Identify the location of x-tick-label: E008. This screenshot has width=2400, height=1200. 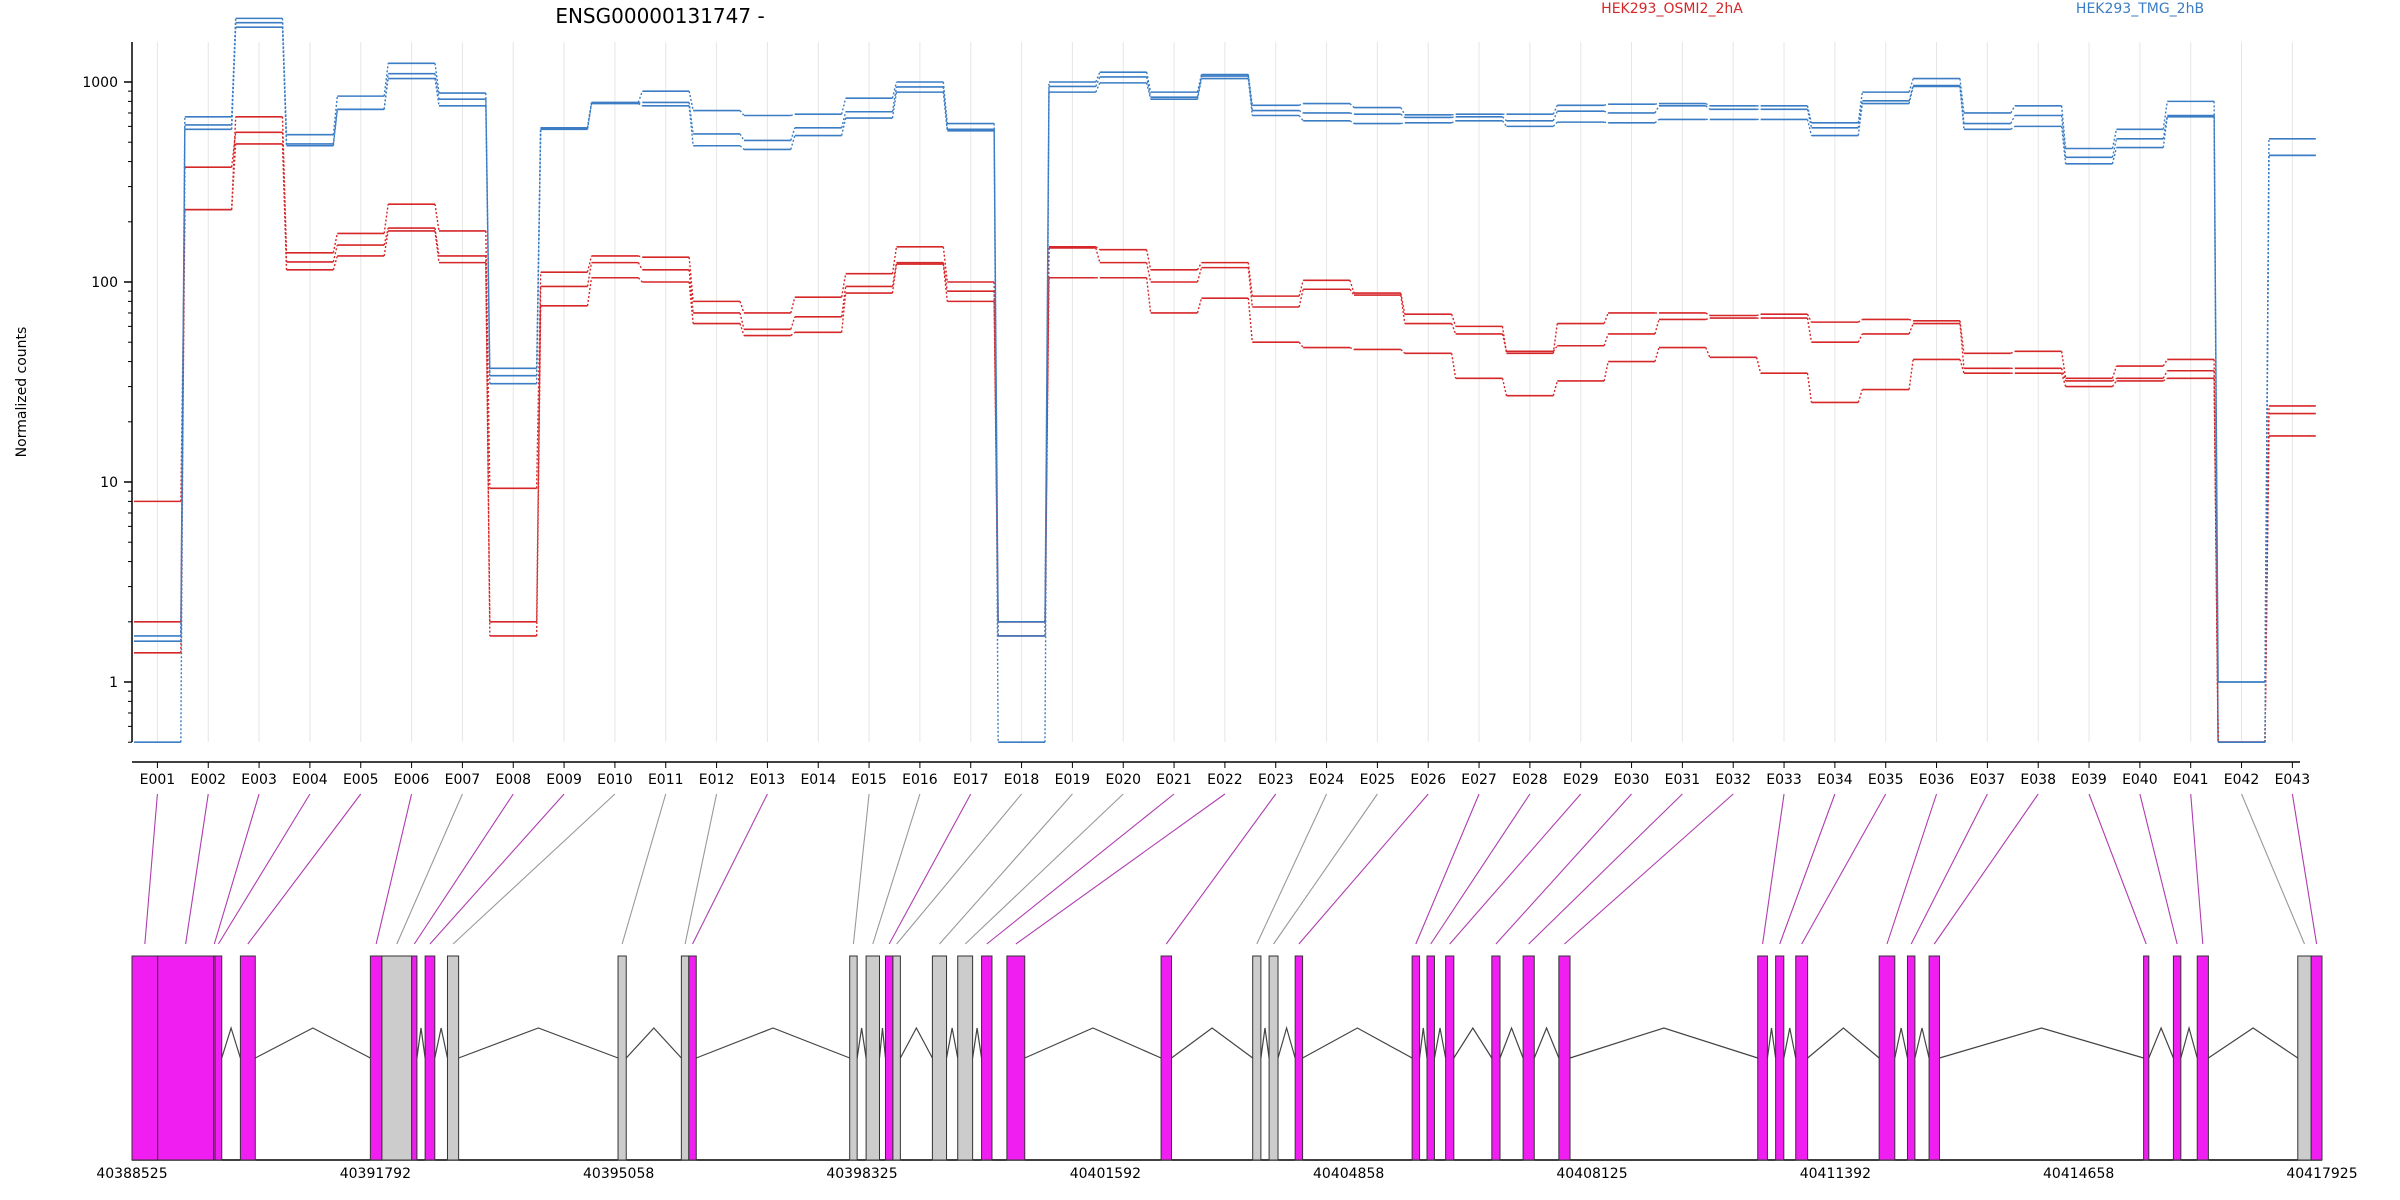
(513, 780).